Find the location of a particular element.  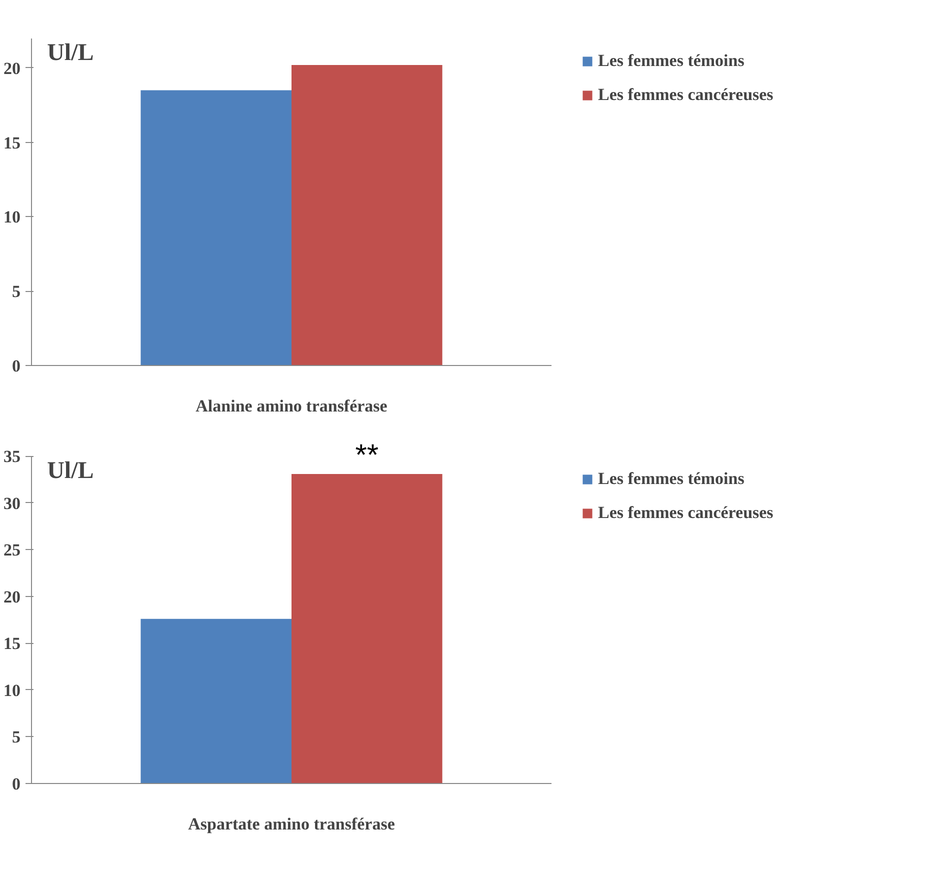

y-tick-label: 35 is located at coordinates (12, 456).